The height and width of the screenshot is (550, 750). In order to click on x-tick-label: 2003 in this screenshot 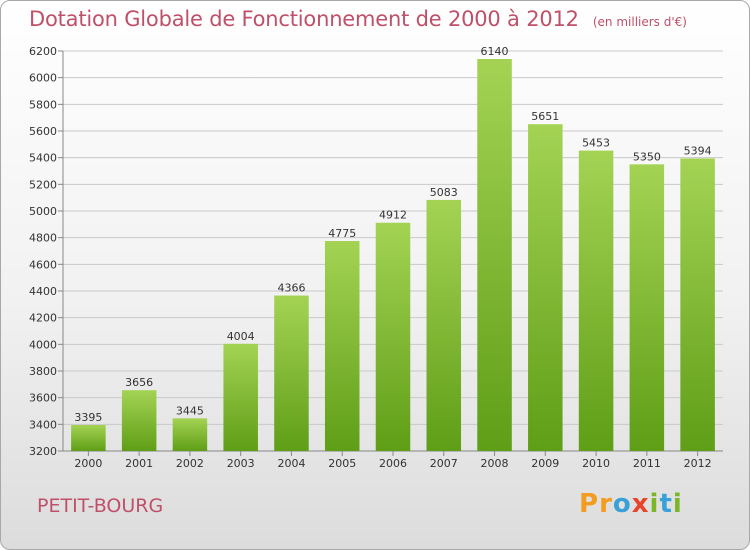, I will do `click(241, 463)`.